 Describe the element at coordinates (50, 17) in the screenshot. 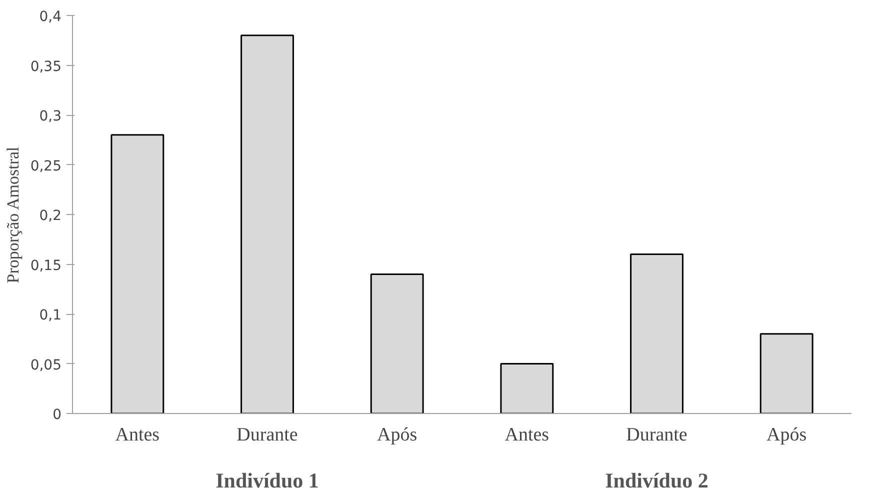

I see `y-tick-label: 0,4` at that location.